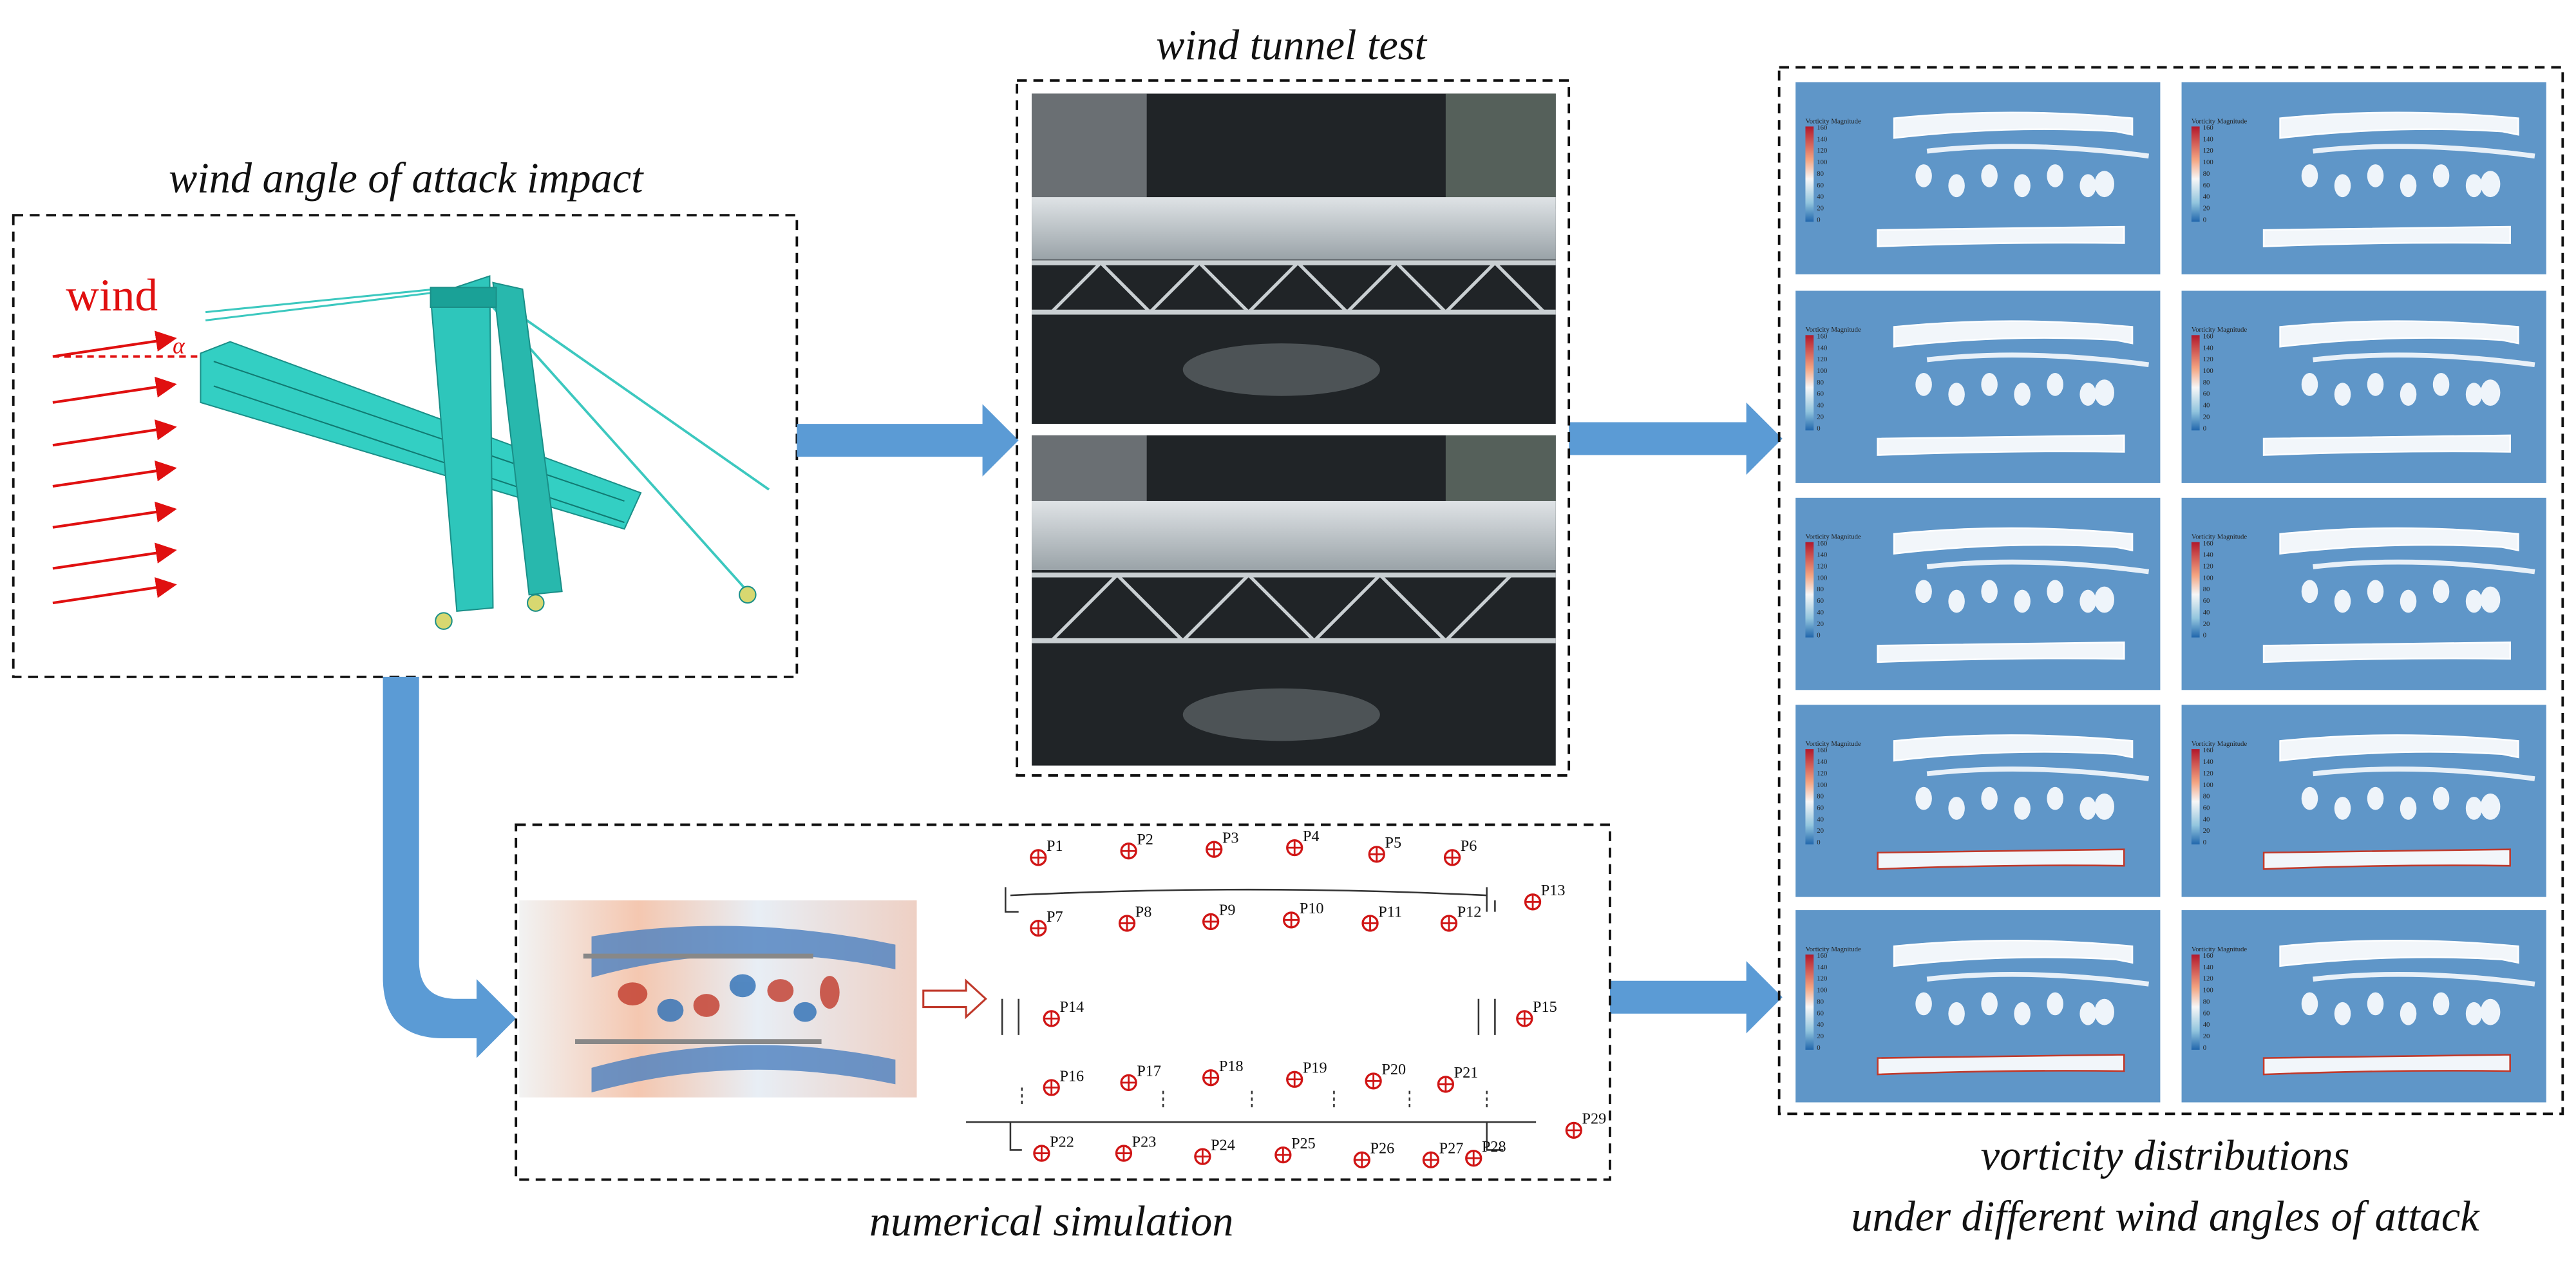 This screenshot has width=2576, height=1265. I want to click on probe-label: P9, so click(1227, 910).